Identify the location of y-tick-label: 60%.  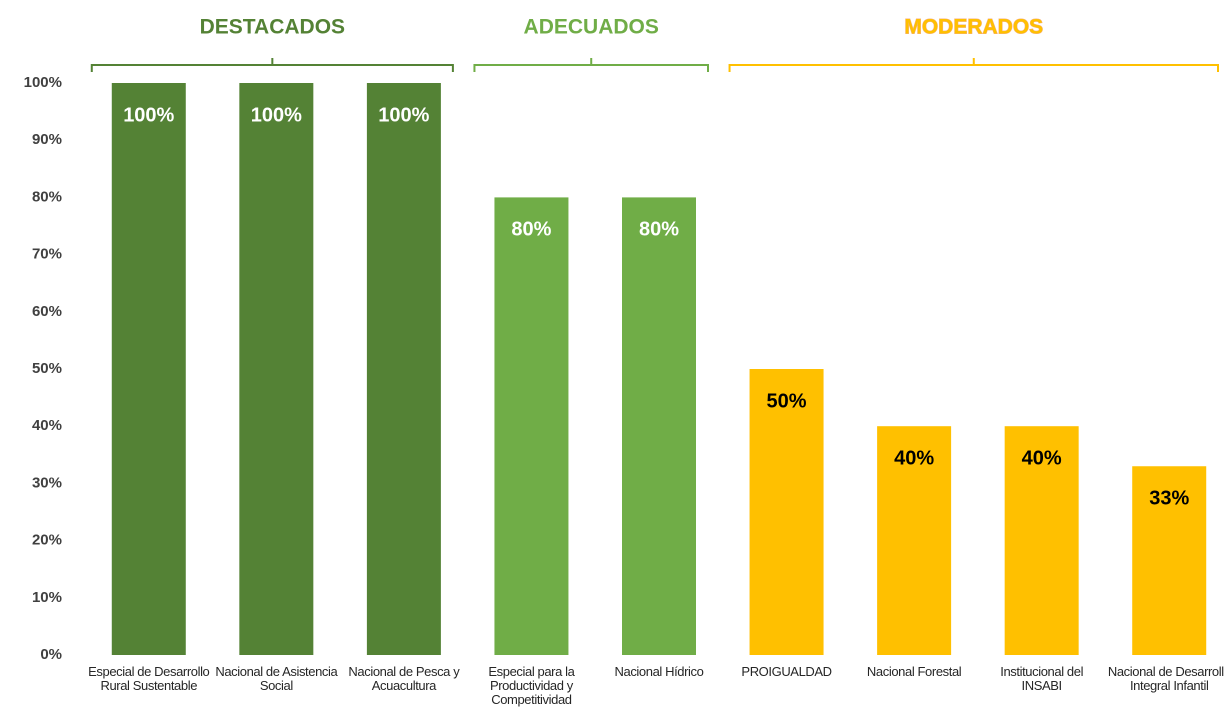
(47, 311).